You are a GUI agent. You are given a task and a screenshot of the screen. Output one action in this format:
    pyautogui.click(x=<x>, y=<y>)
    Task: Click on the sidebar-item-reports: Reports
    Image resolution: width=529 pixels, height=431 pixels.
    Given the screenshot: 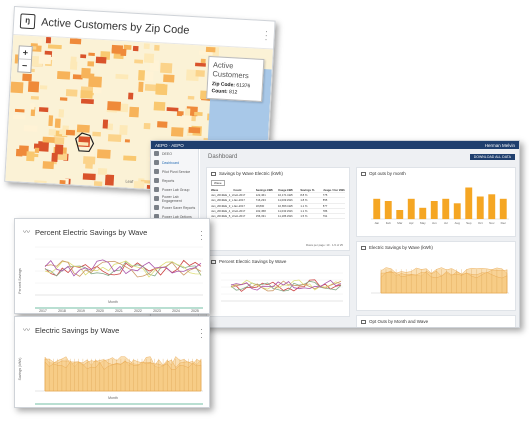 What is the action you would take?
    pyautogui.click(x=174, y=180)
    